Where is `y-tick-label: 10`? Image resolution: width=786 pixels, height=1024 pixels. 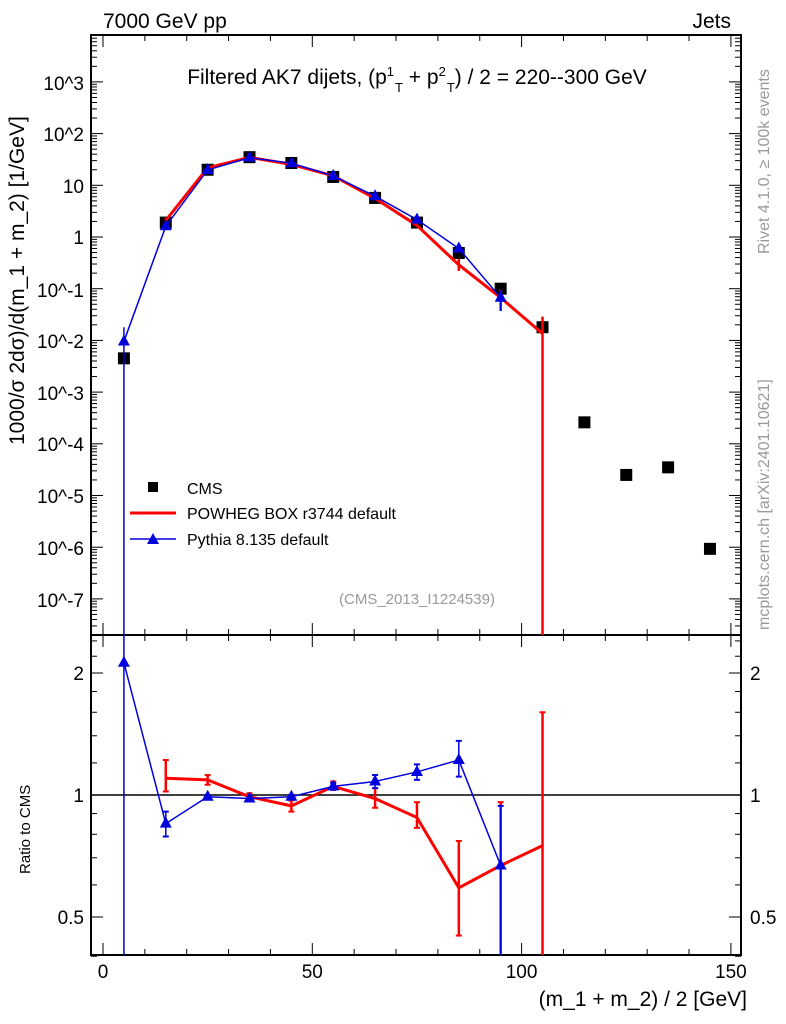 y-tick-label: 10 is located at coordinates (73, 187).